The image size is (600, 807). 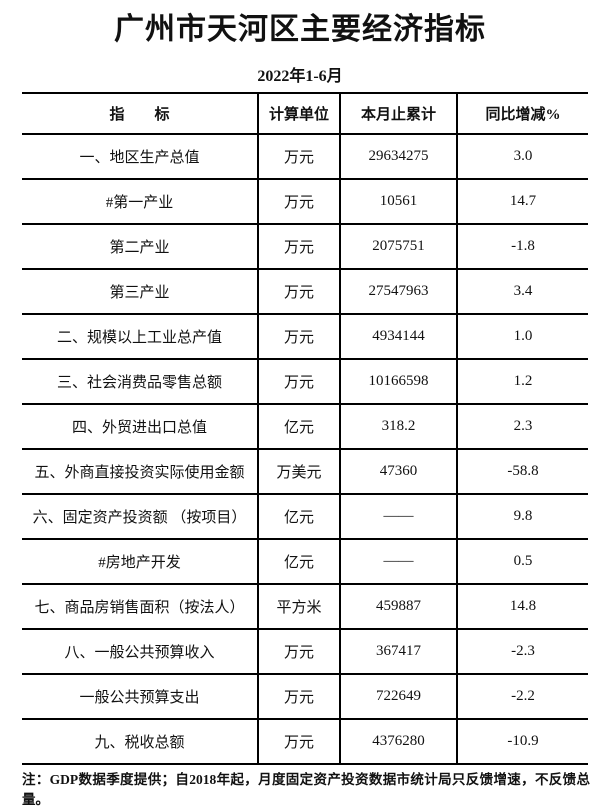 What do you see at coordinates (140, 472) in the screenshot?
I see `indicator-cell: 五、外商直接投资实际使用金额` at bounding box center [140, 472].